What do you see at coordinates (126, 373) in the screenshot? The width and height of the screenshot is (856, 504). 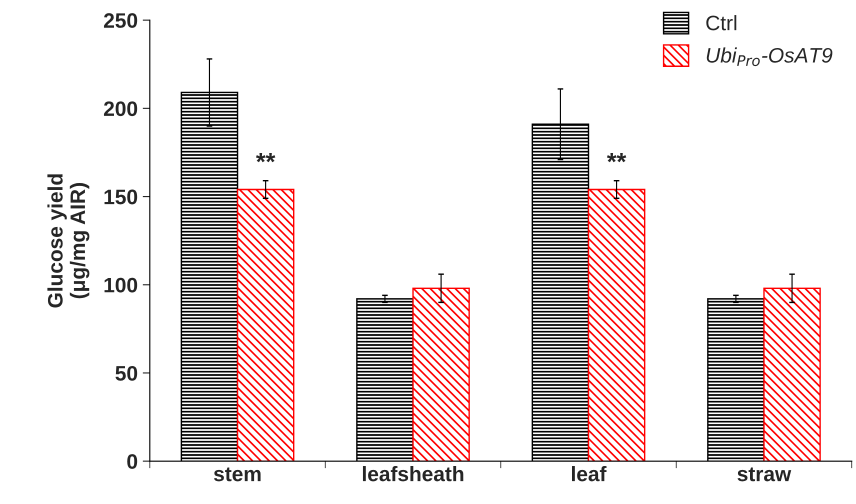 I see `y-tick-label: 50` at bounding box center [126, 373].